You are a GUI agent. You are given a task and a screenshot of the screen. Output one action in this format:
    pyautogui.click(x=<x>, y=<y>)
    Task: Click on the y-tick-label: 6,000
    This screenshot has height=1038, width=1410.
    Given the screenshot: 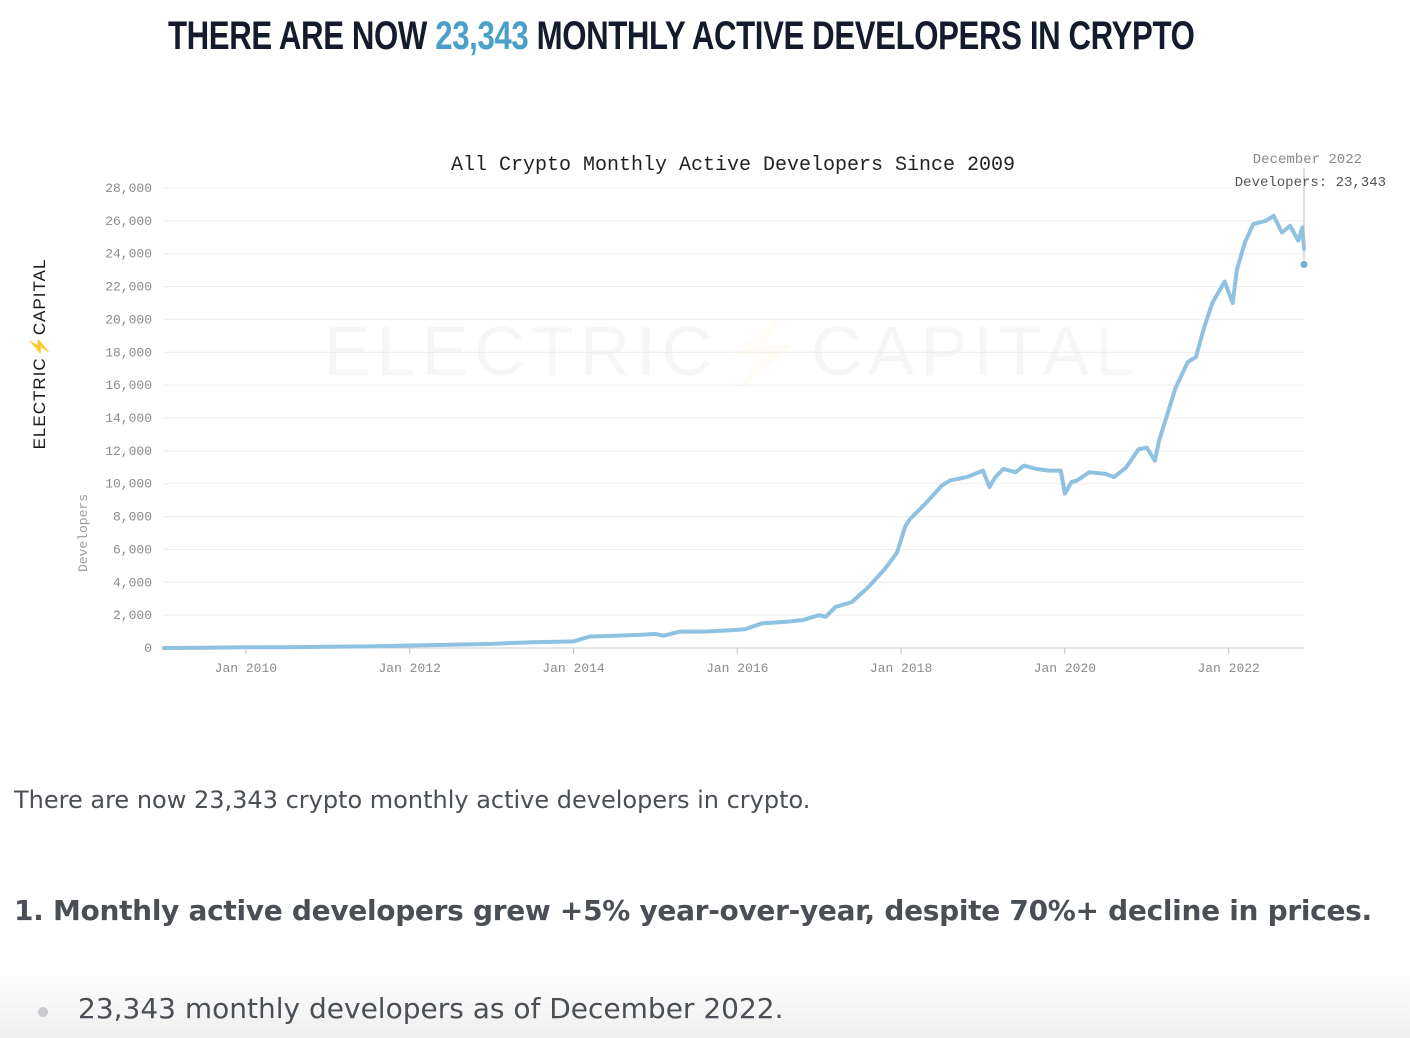 What is the action you would take?
    pyautogui.click(x=132, y=549)
    